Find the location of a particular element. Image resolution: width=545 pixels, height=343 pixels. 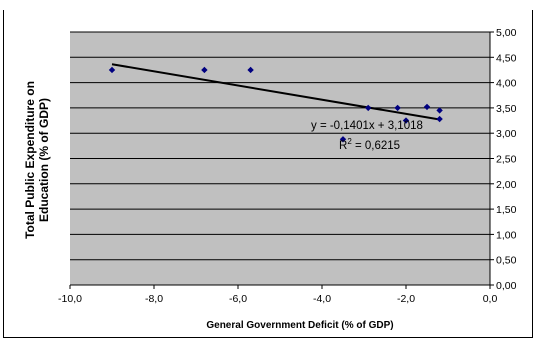

x-tick-labels: -10,0 -8,0 -6,0 -4,0 -2,0 0,0 is located at coordinates (277, 299).